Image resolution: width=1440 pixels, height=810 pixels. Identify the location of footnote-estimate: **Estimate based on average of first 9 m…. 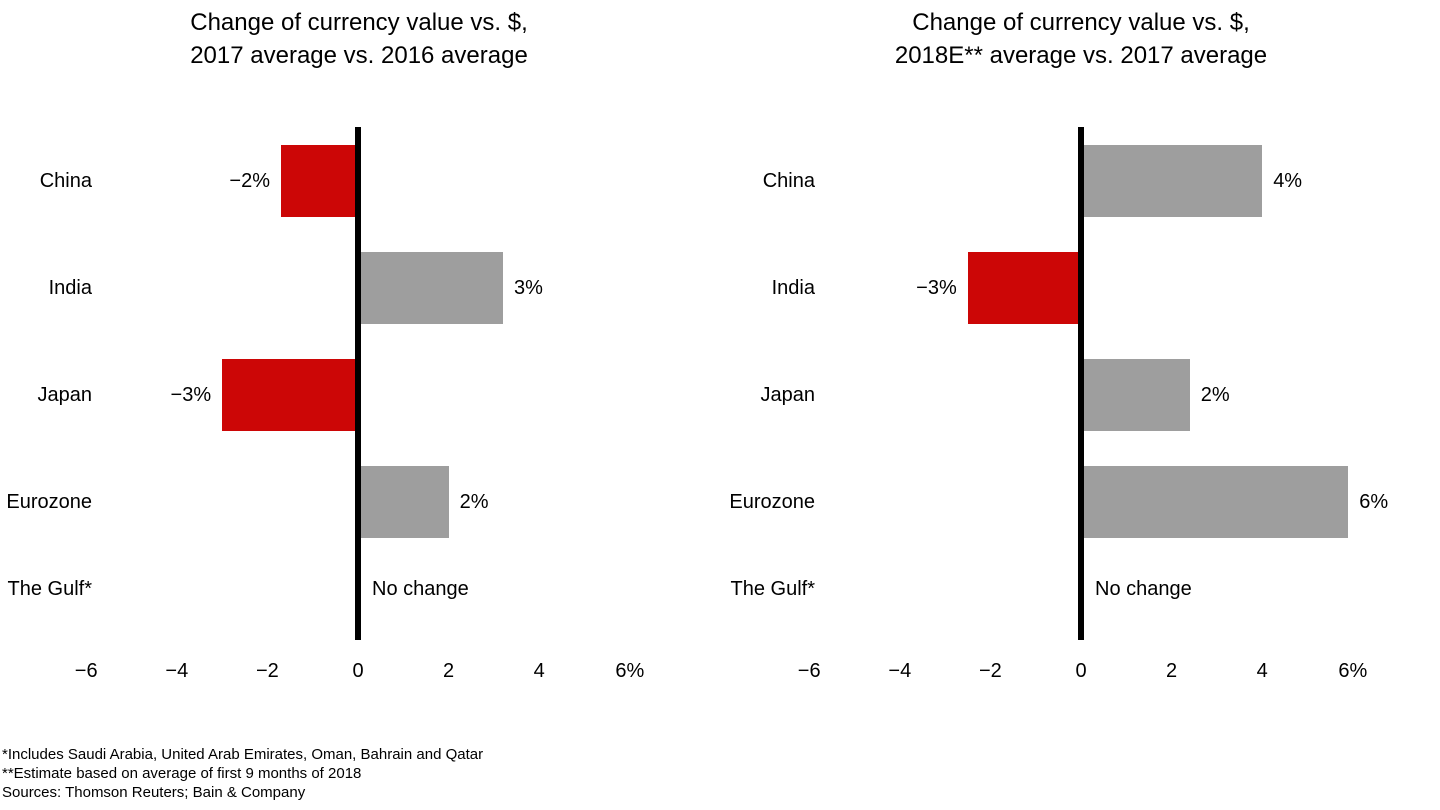
(182, 773).